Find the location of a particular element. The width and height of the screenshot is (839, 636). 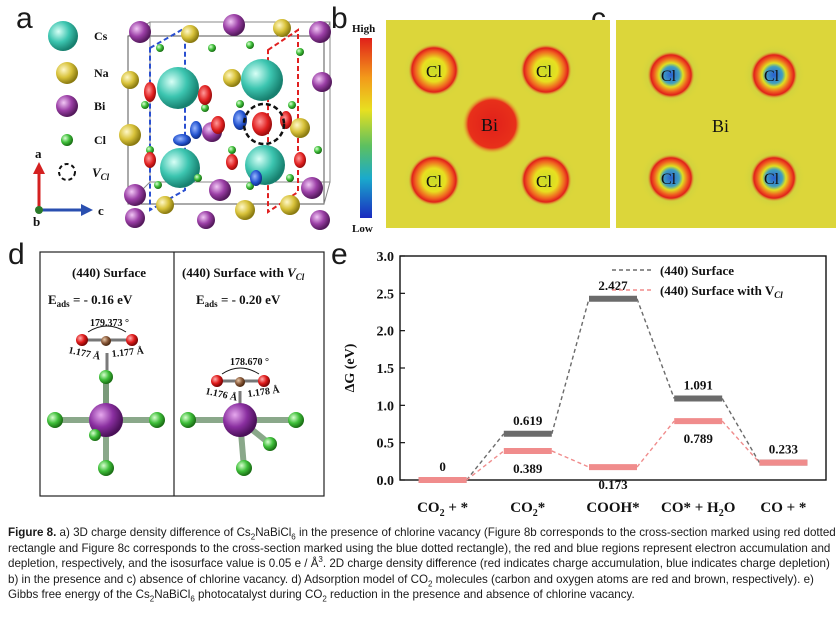

colorbar-low-label: Low is located at coordinates (362, 229).